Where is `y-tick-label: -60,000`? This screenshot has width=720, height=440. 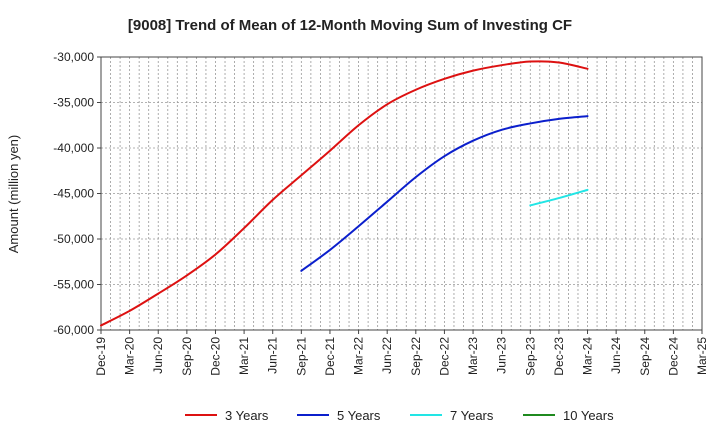
y-tick-label: -60,000 is located at coordinates (73, 330).